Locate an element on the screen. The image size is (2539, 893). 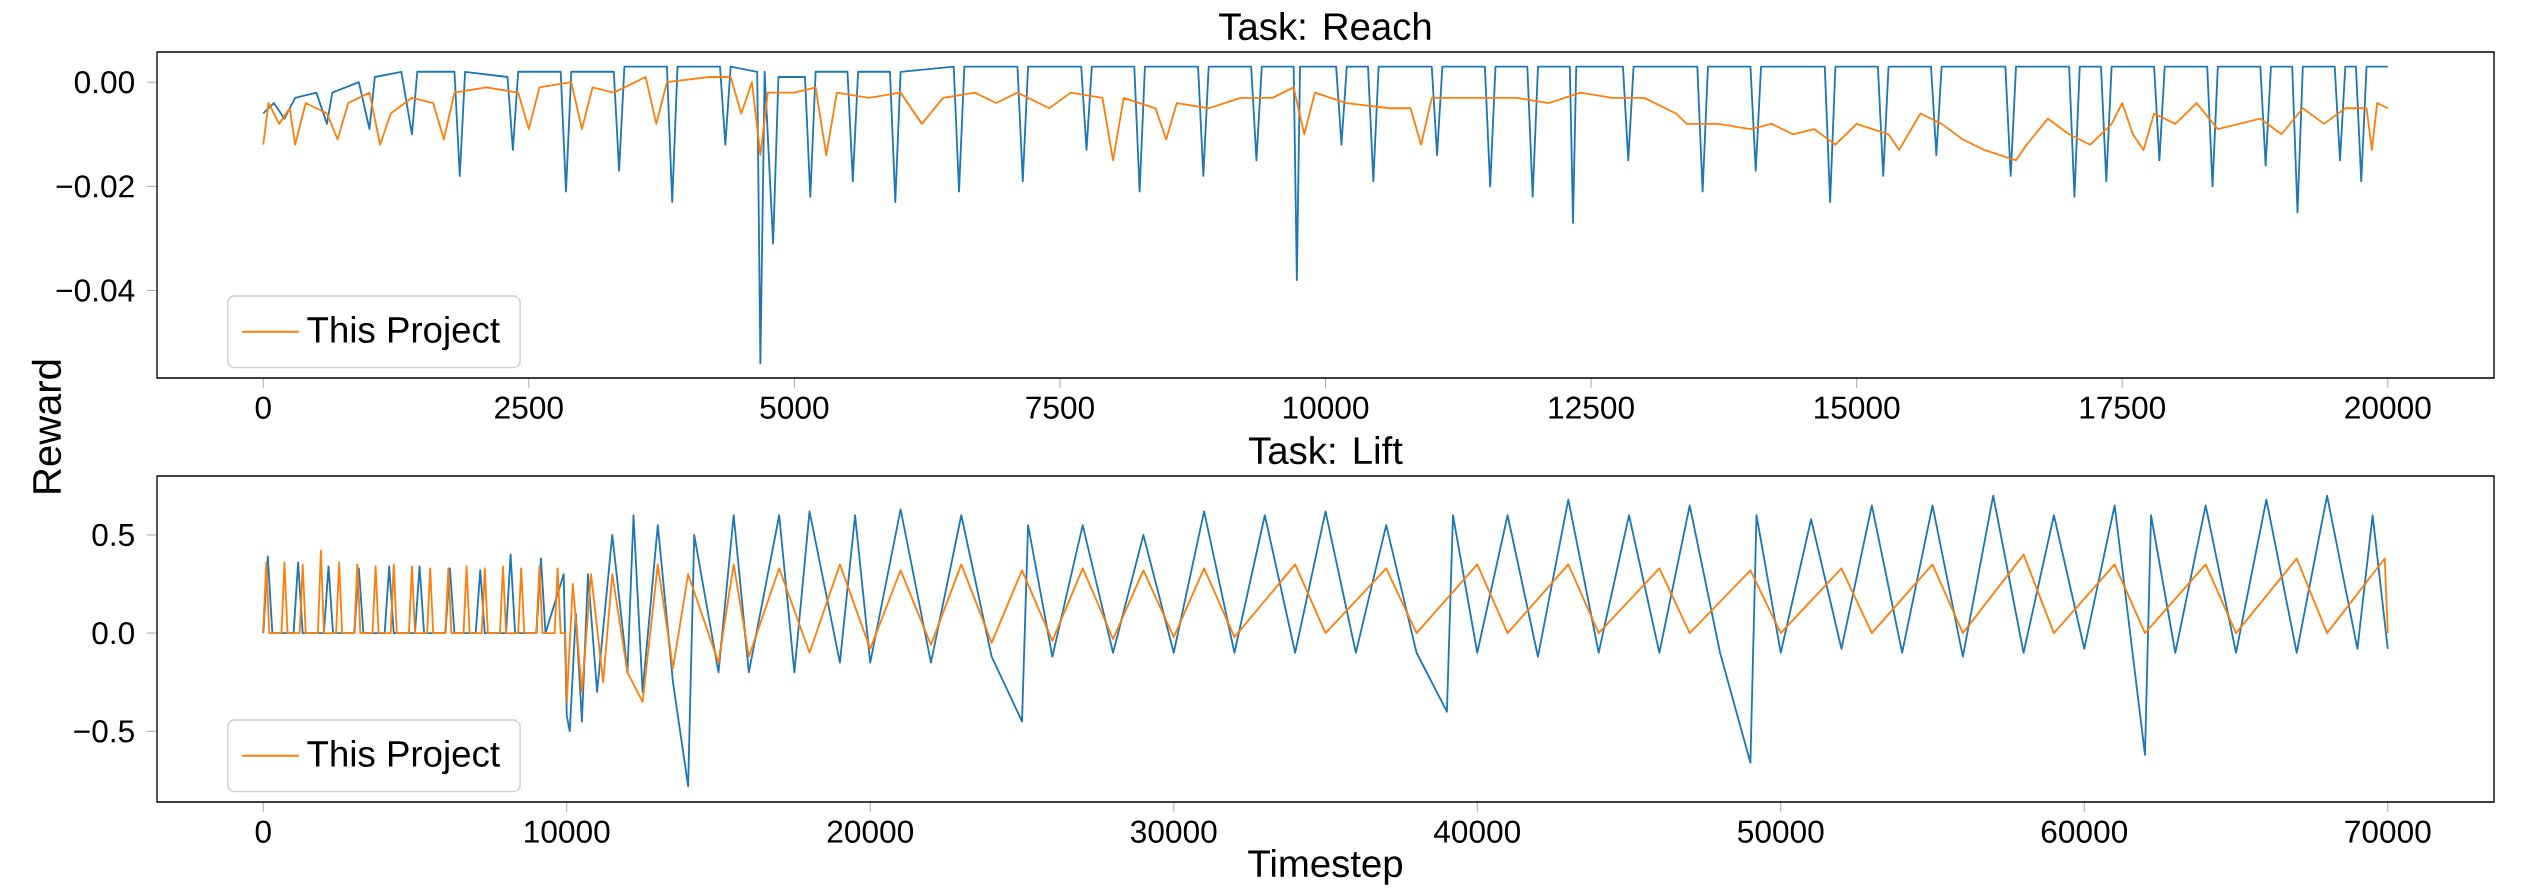
x-tick-label: 50000 is located at coordinates (1780, 831).